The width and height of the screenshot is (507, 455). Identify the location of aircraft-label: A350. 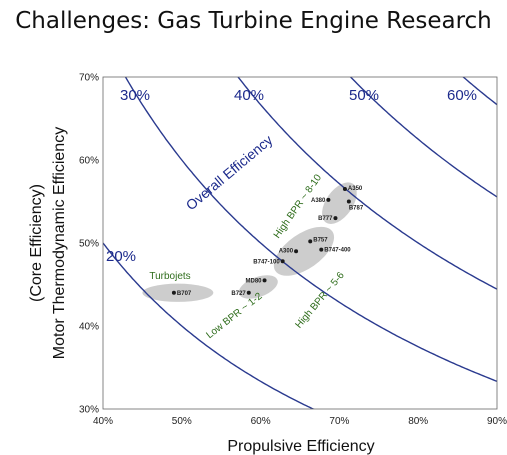
(355, 189).